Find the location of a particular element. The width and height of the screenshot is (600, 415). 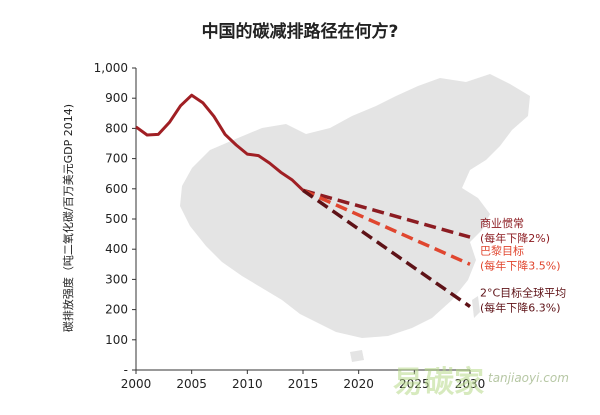

watermark-logo-glyph: 易 is located at coordinates (408, 382).